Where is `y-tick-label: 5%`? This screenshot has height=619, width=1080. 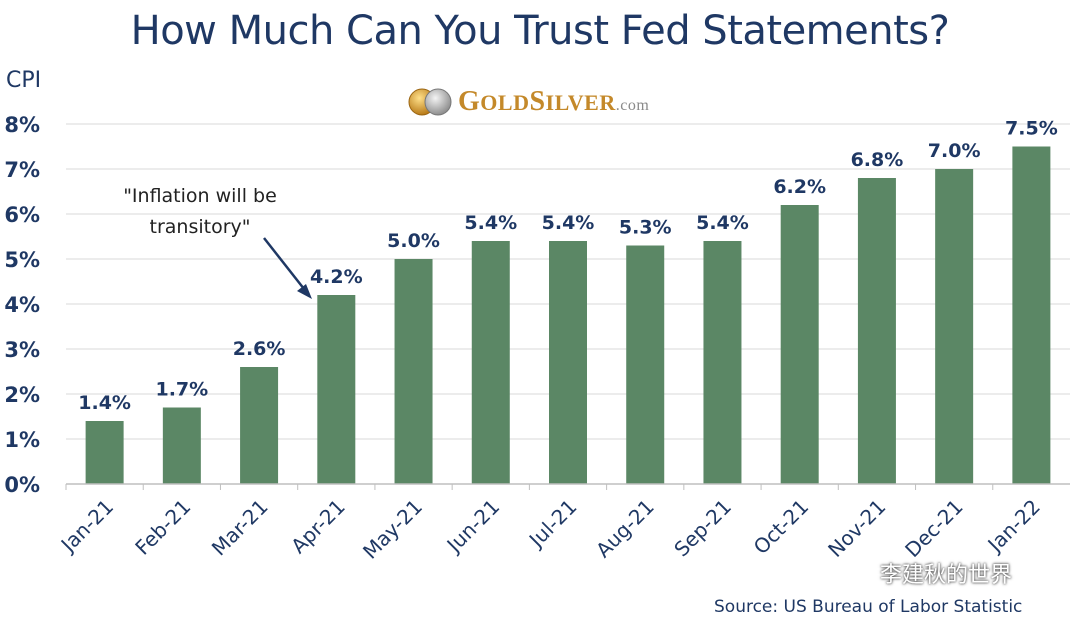 y-tick-label: 5% is located at coordinates (22, 260).